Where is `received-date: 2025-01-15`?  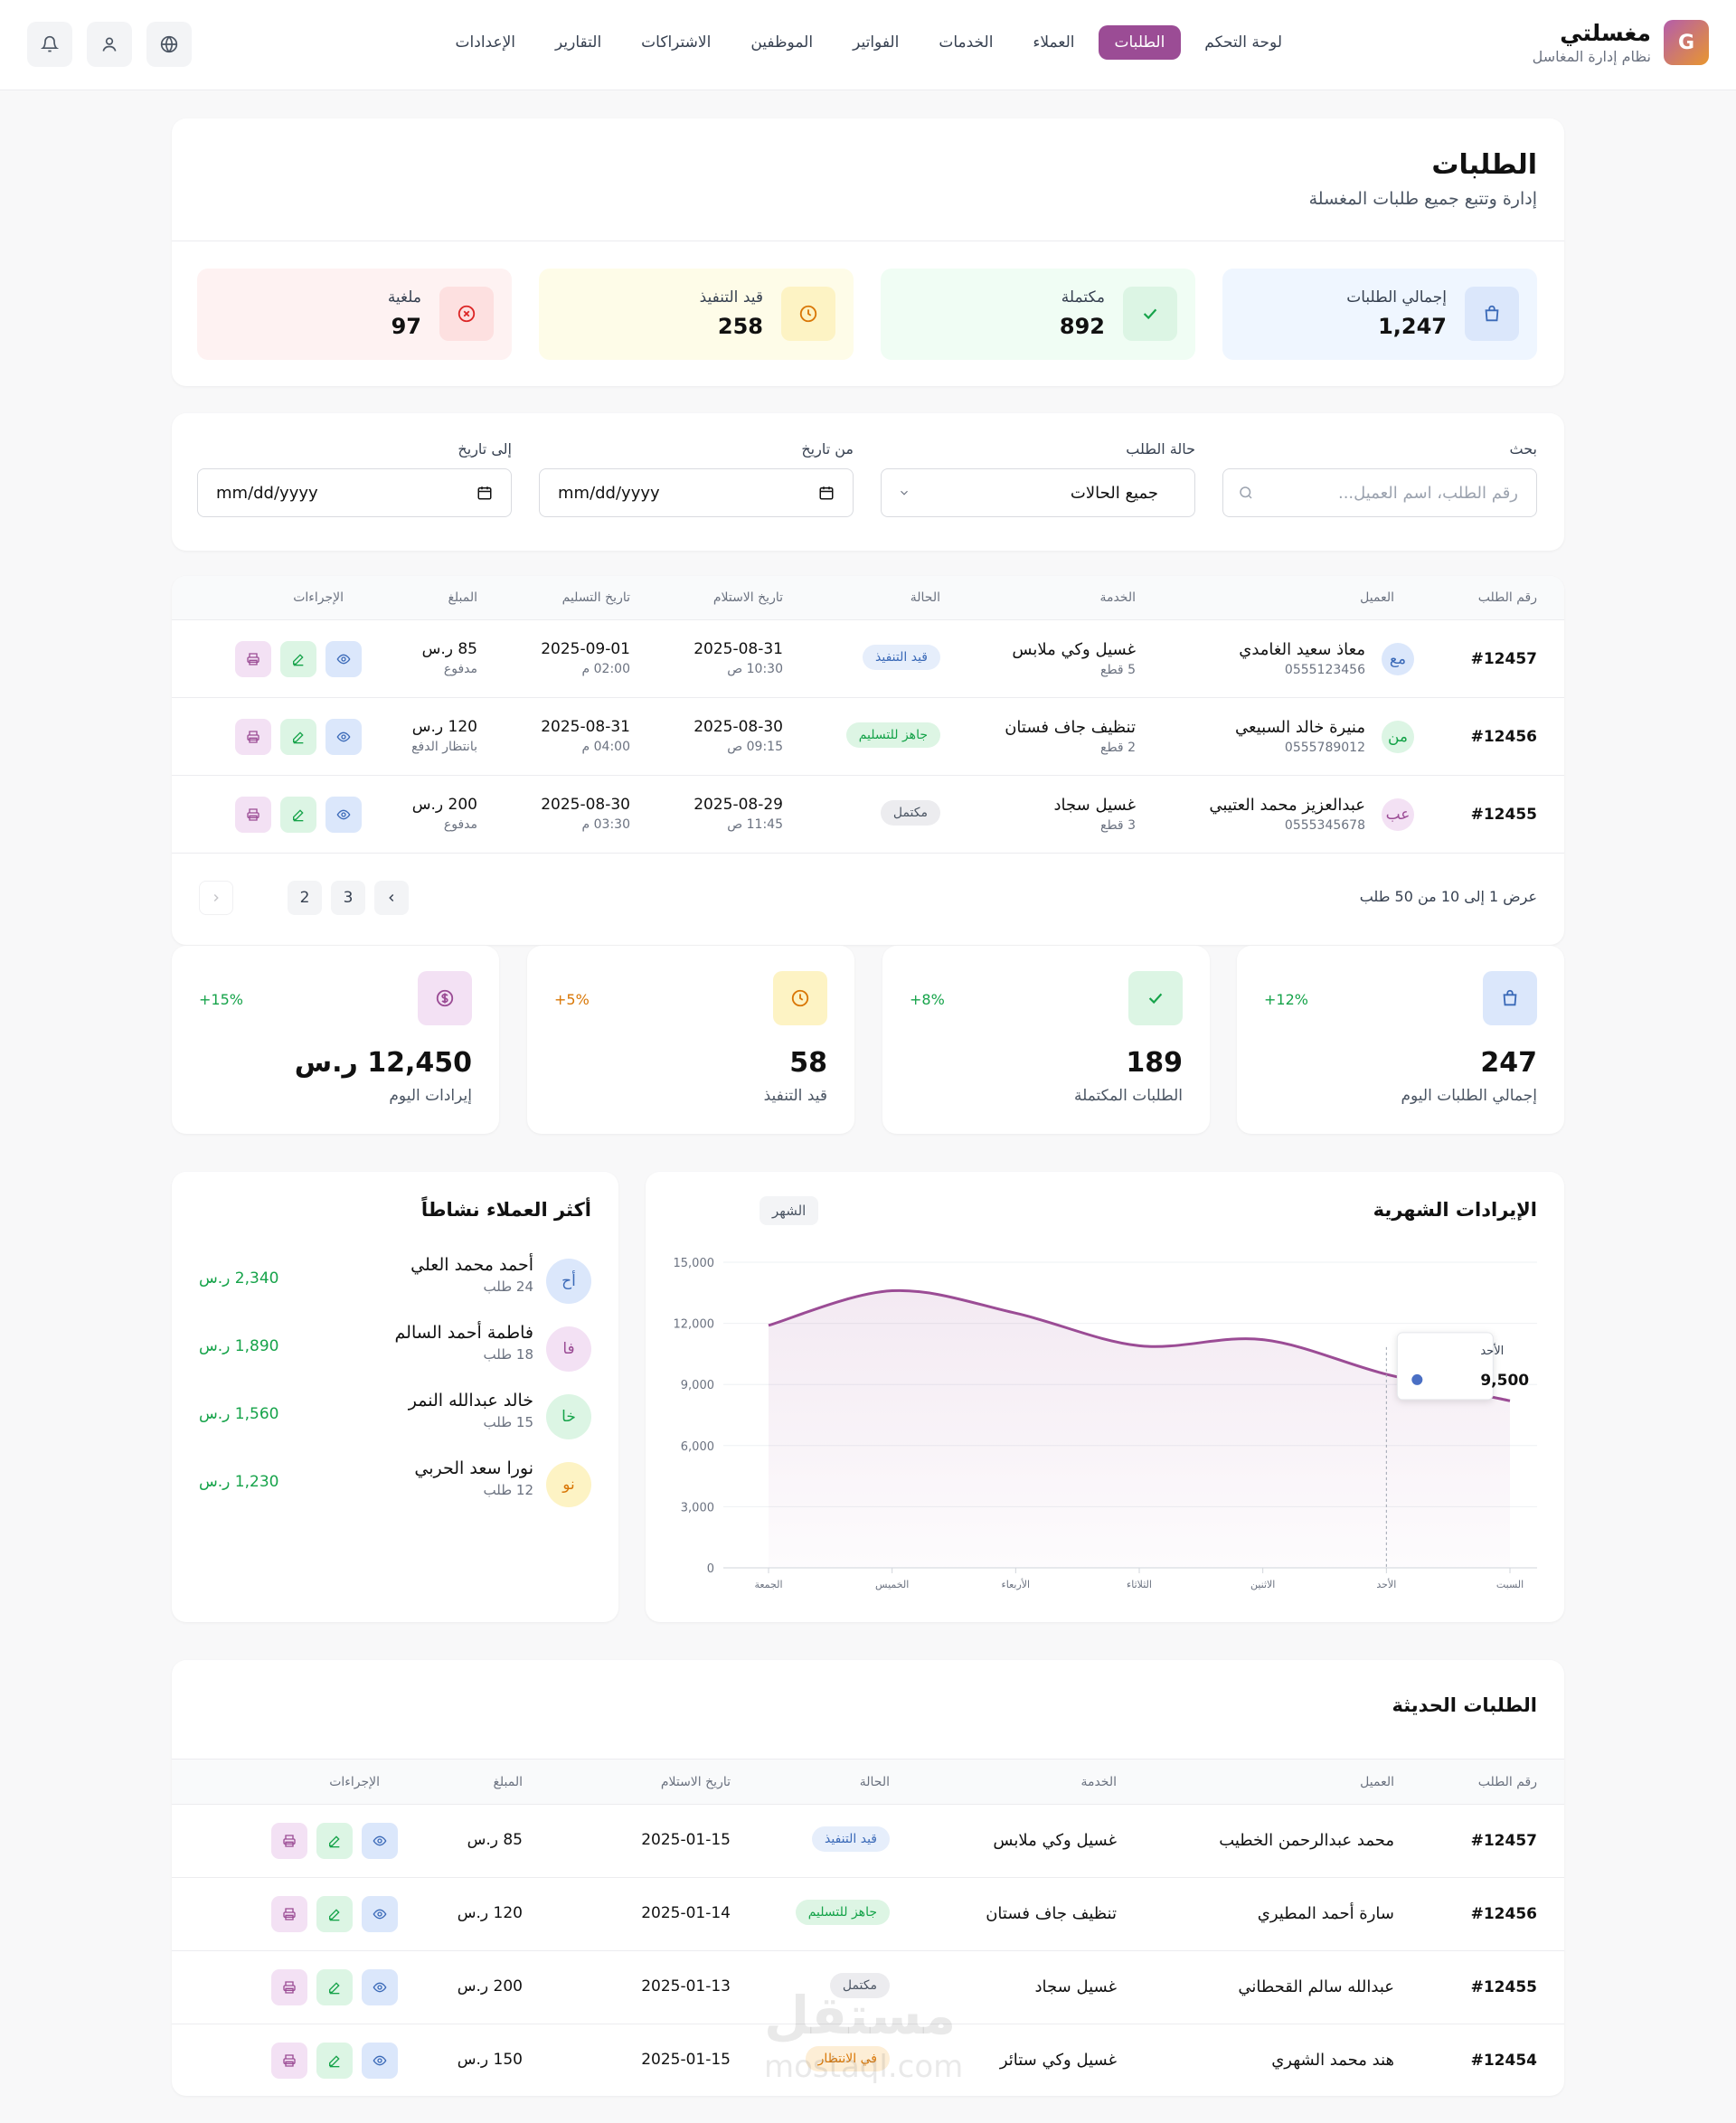
received-date: 2025-01-15 is located at coordinates (686, 1840).